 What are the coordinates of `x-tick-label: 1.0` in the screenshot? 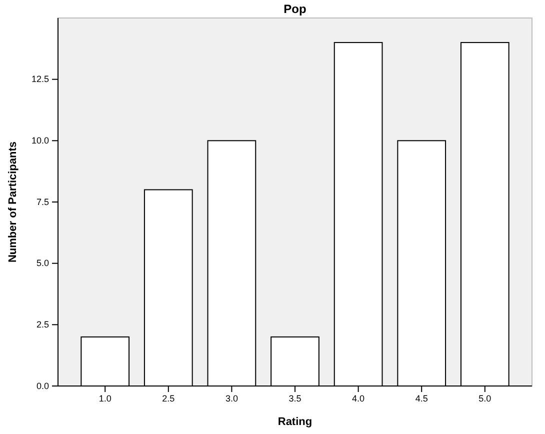 It's located at (105, 398).